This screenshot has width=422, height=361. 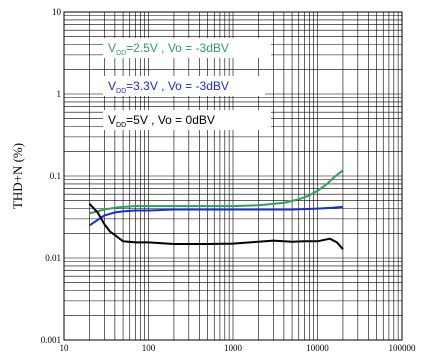 I want to click on x-tick-label: 10000, so click(x=317, y=348).